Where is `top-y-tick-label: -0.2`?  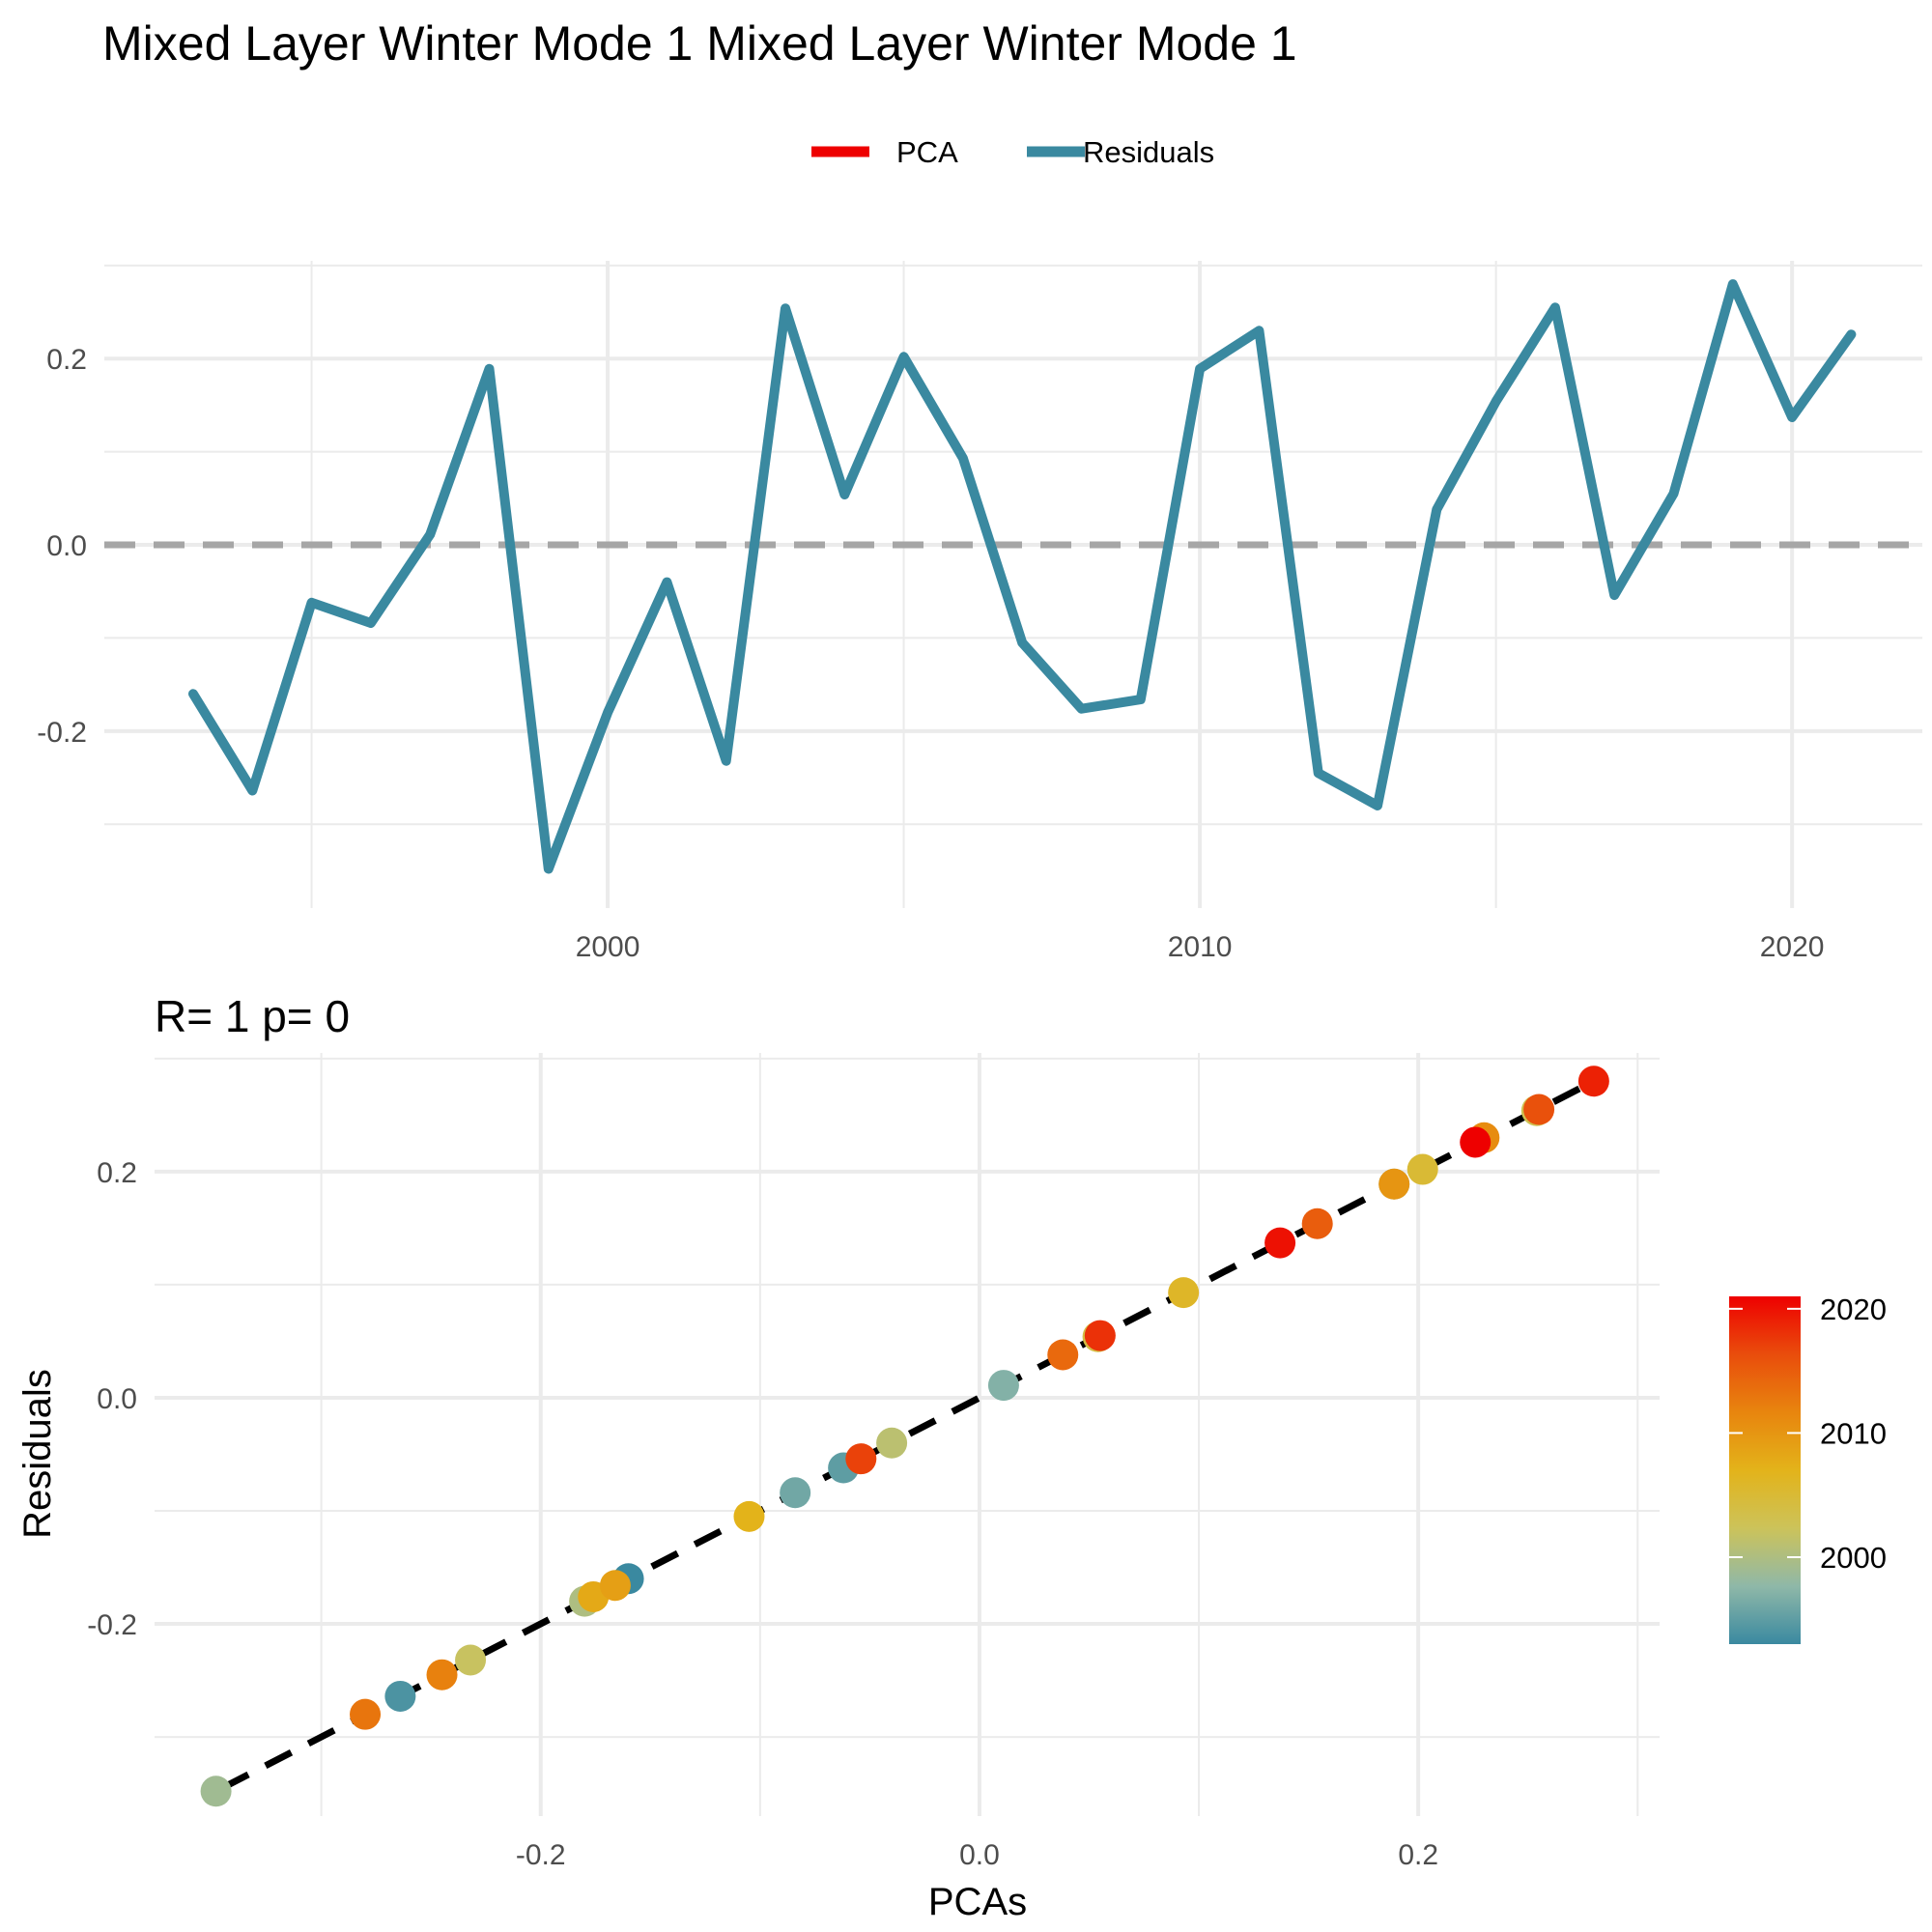 top-y-tick-label: -0.2 is located at coordinates (62, 733).